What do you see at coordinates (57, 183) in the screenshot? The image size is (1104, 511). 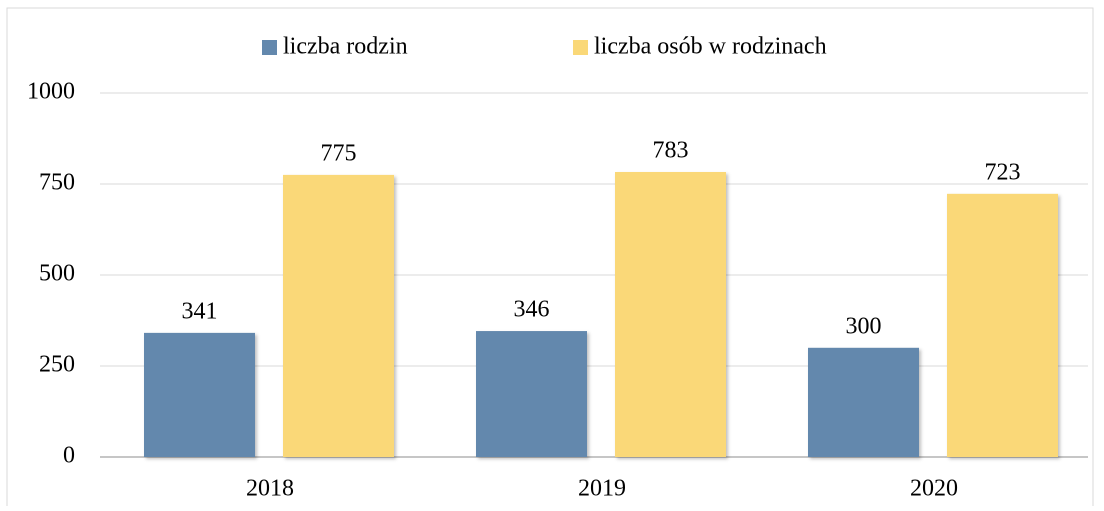 I see `y-tick-label: 750` at bounding box center [57, 183].